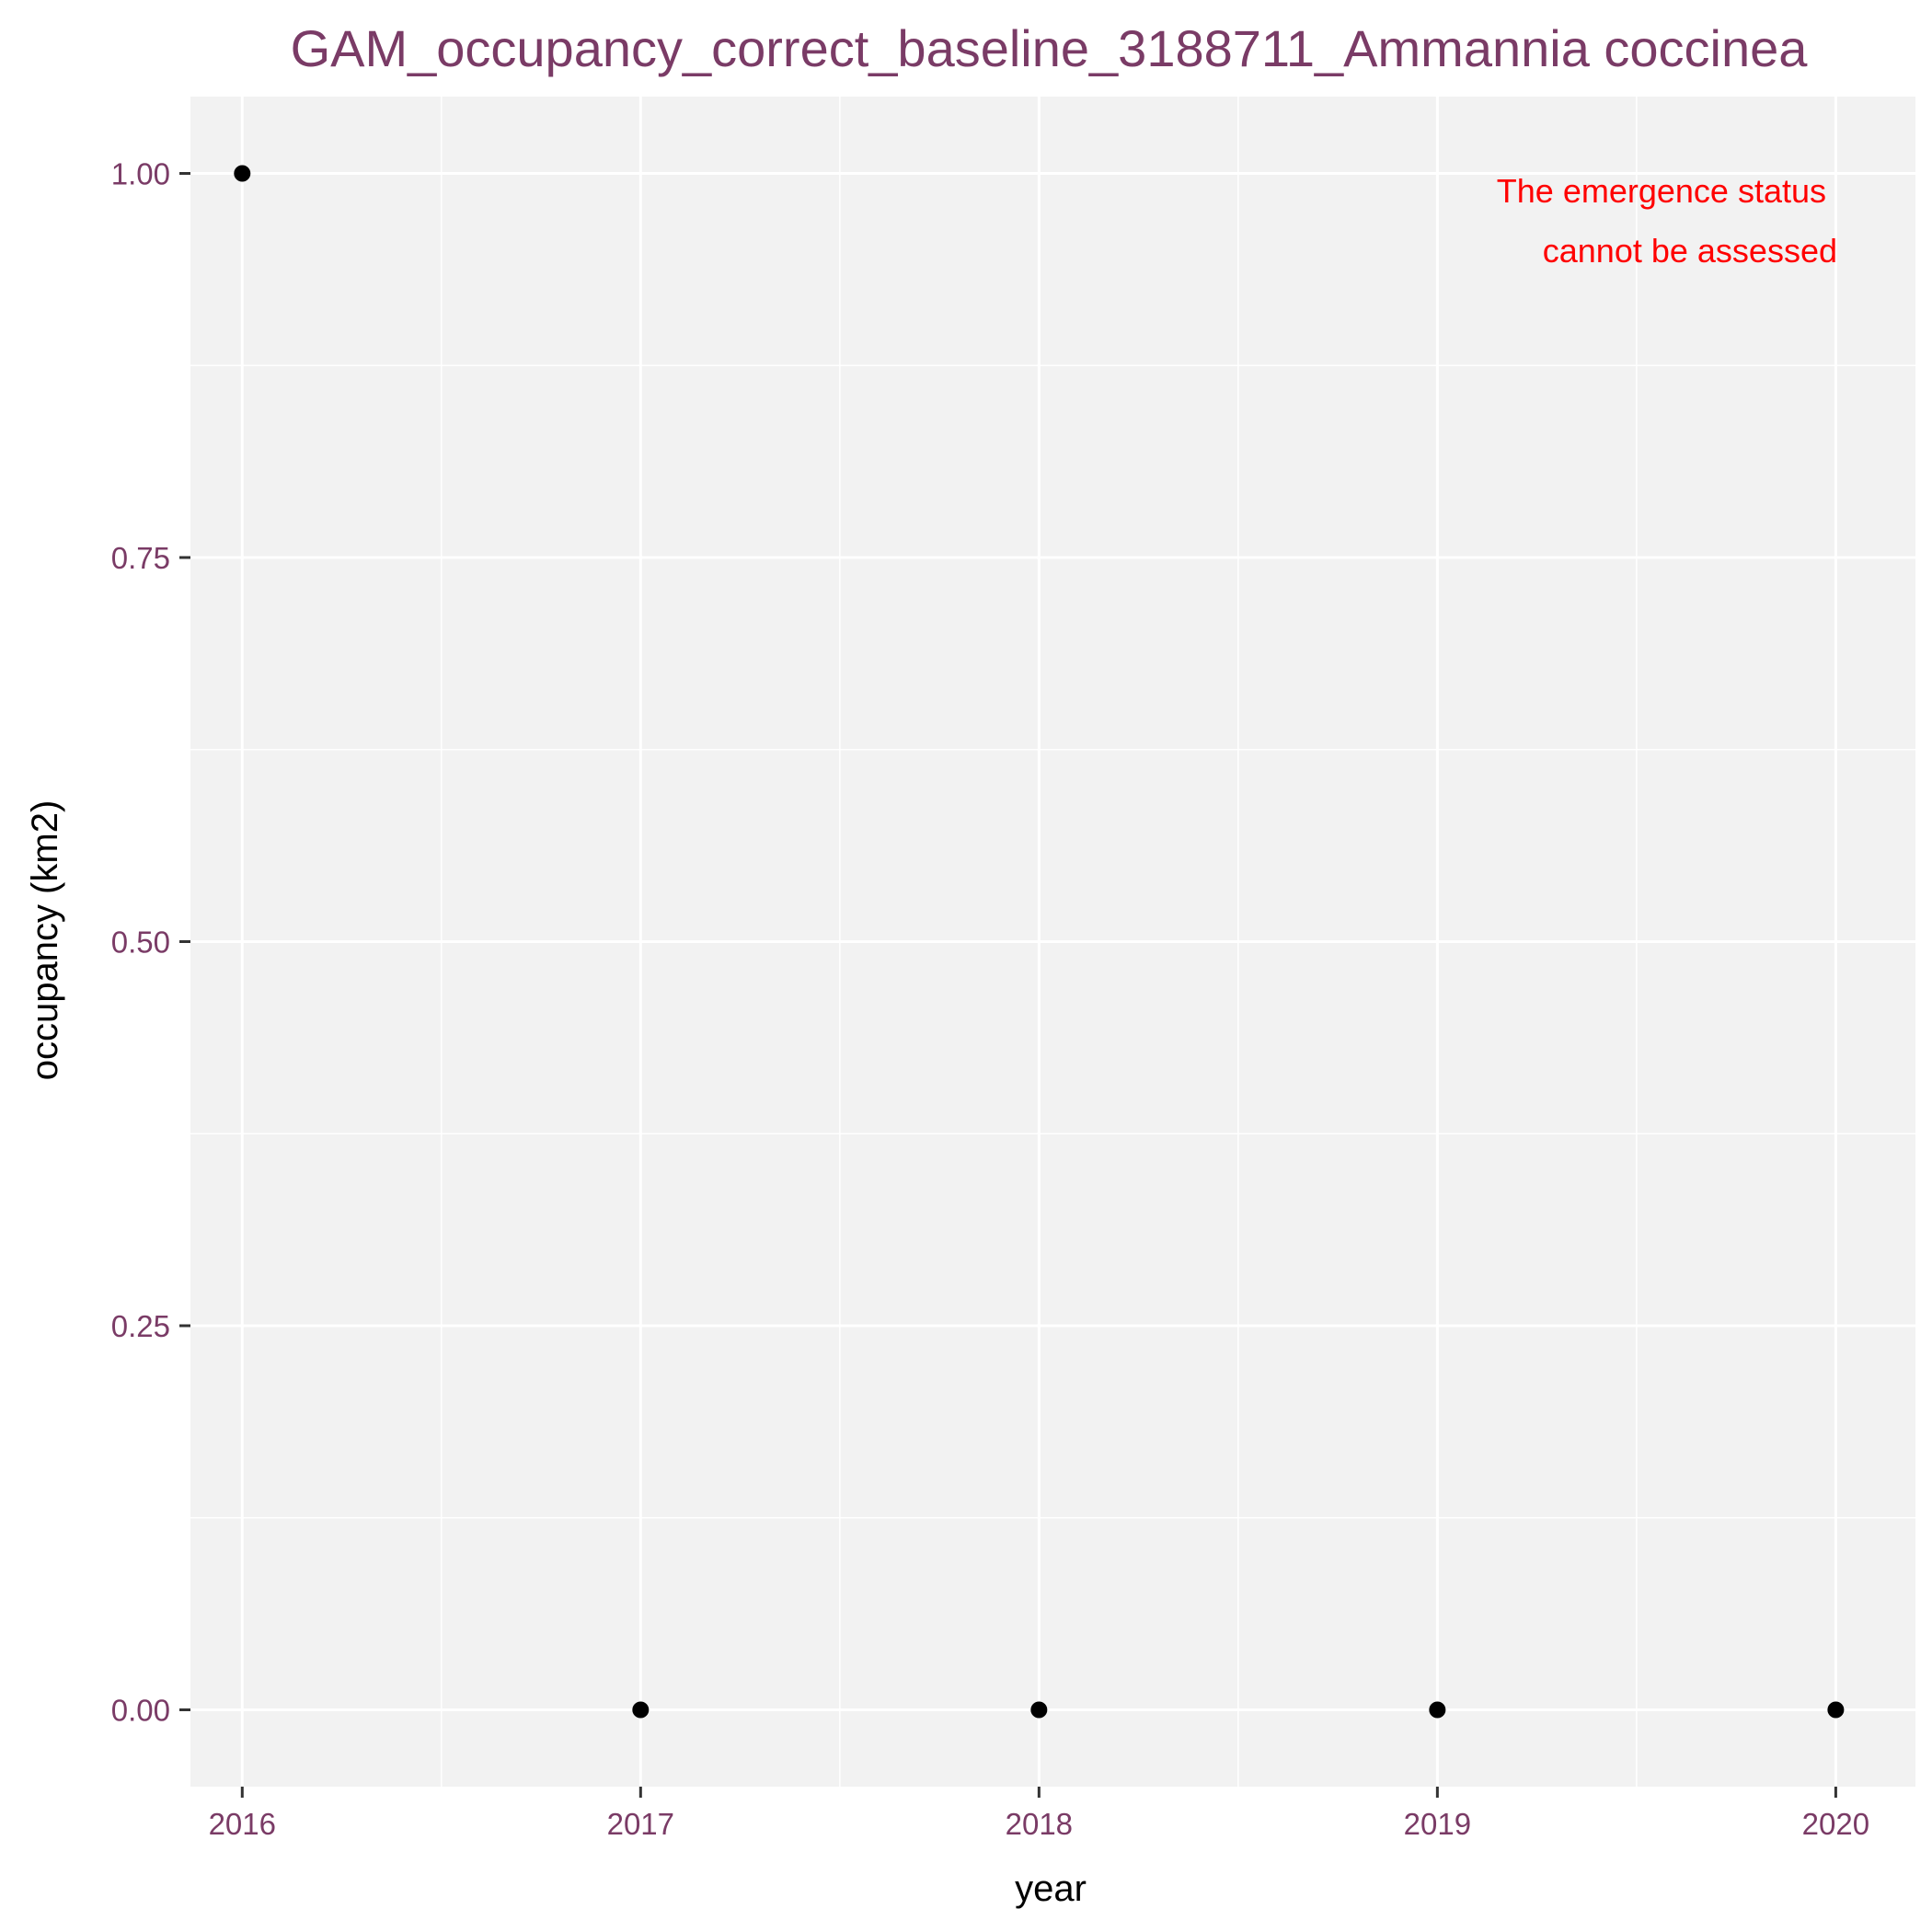  Describe the element at coordinates (242, 1824) in the screenshot. I see `x-tick-label: 2016` at that location.